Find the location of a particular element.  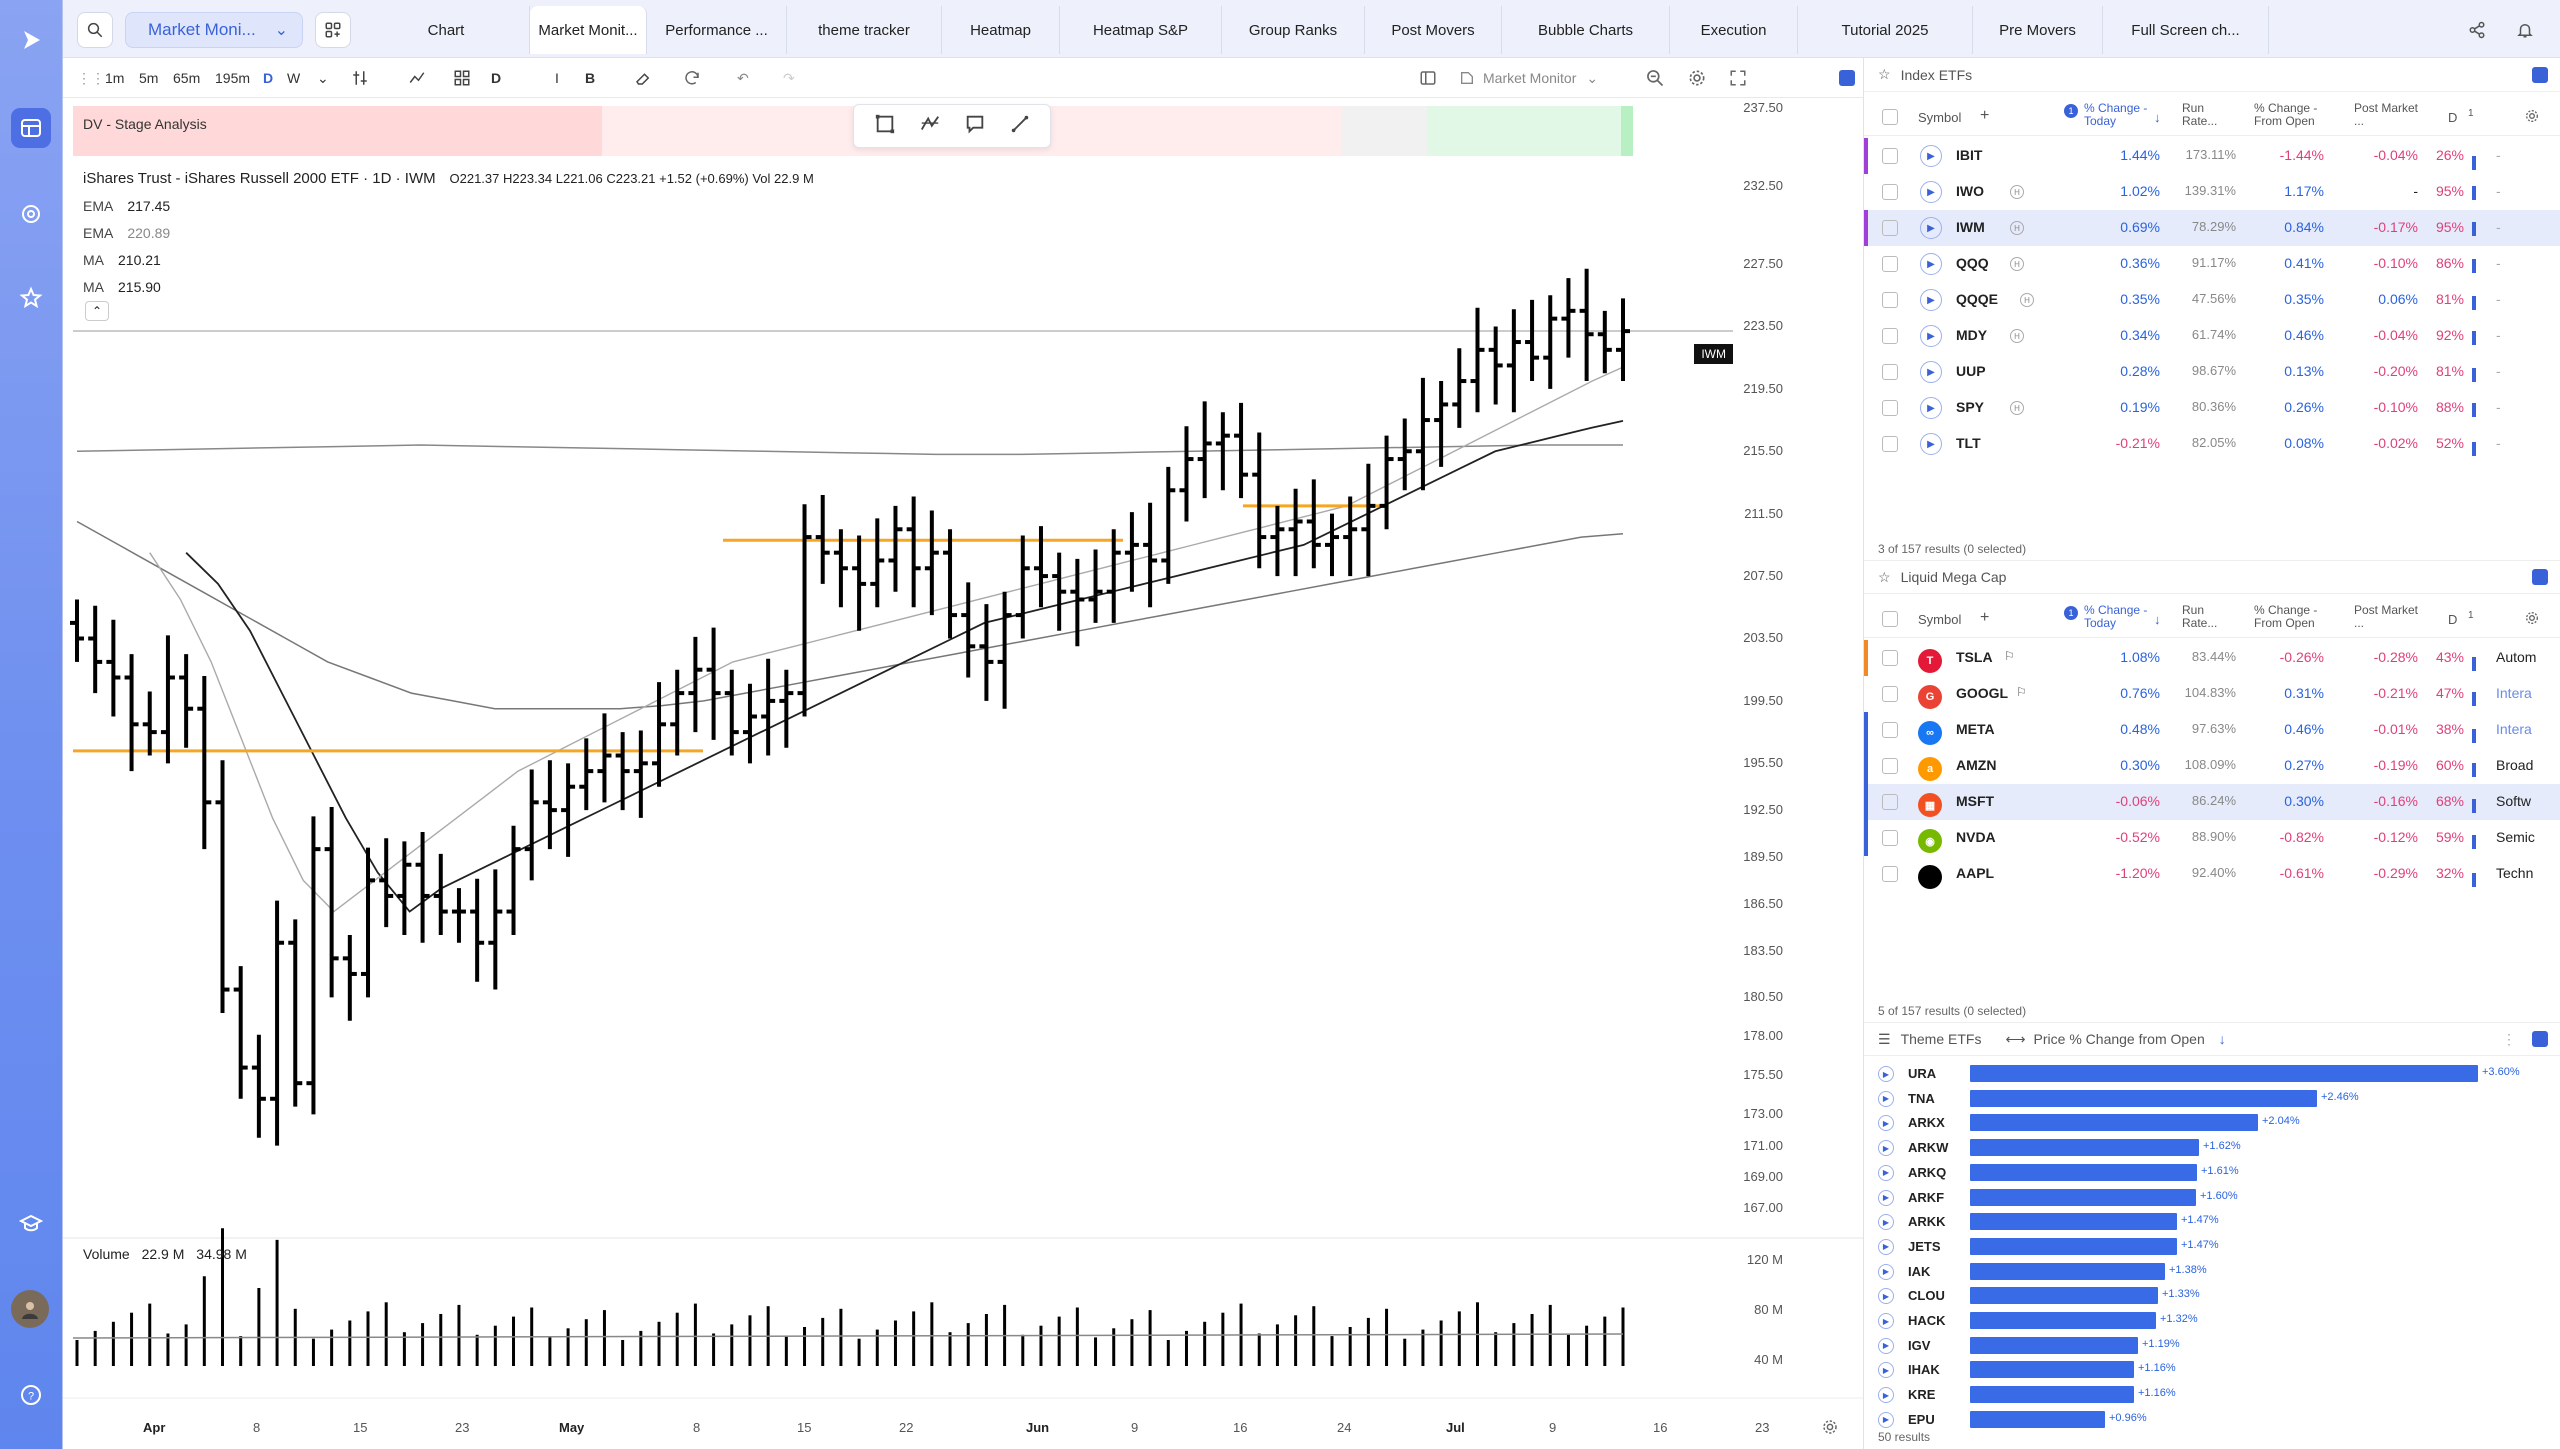

table-row: T TSLA ⚐ 1.08% 83.44% -0.26% -0.28% 43% Autom is located at coordinates (2212, 658).